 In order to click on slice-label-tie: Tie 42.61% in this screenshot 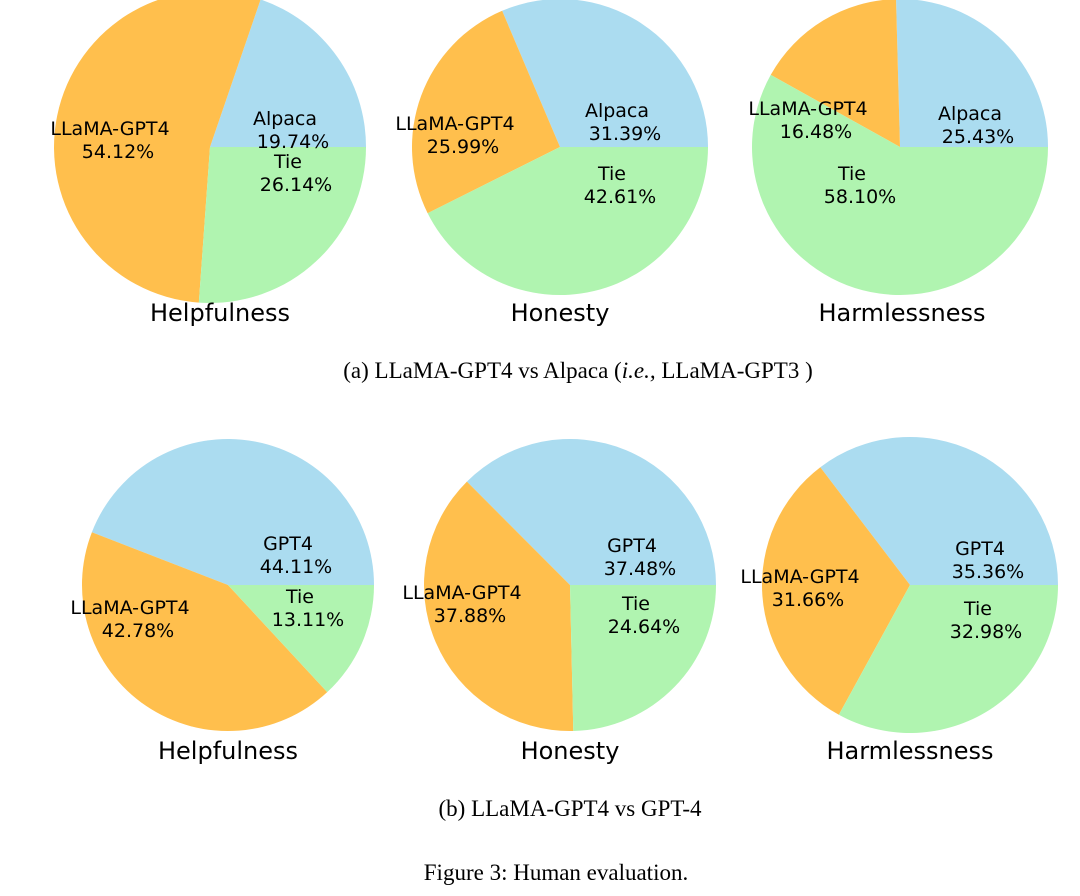, I will do `click(620, 185)`.